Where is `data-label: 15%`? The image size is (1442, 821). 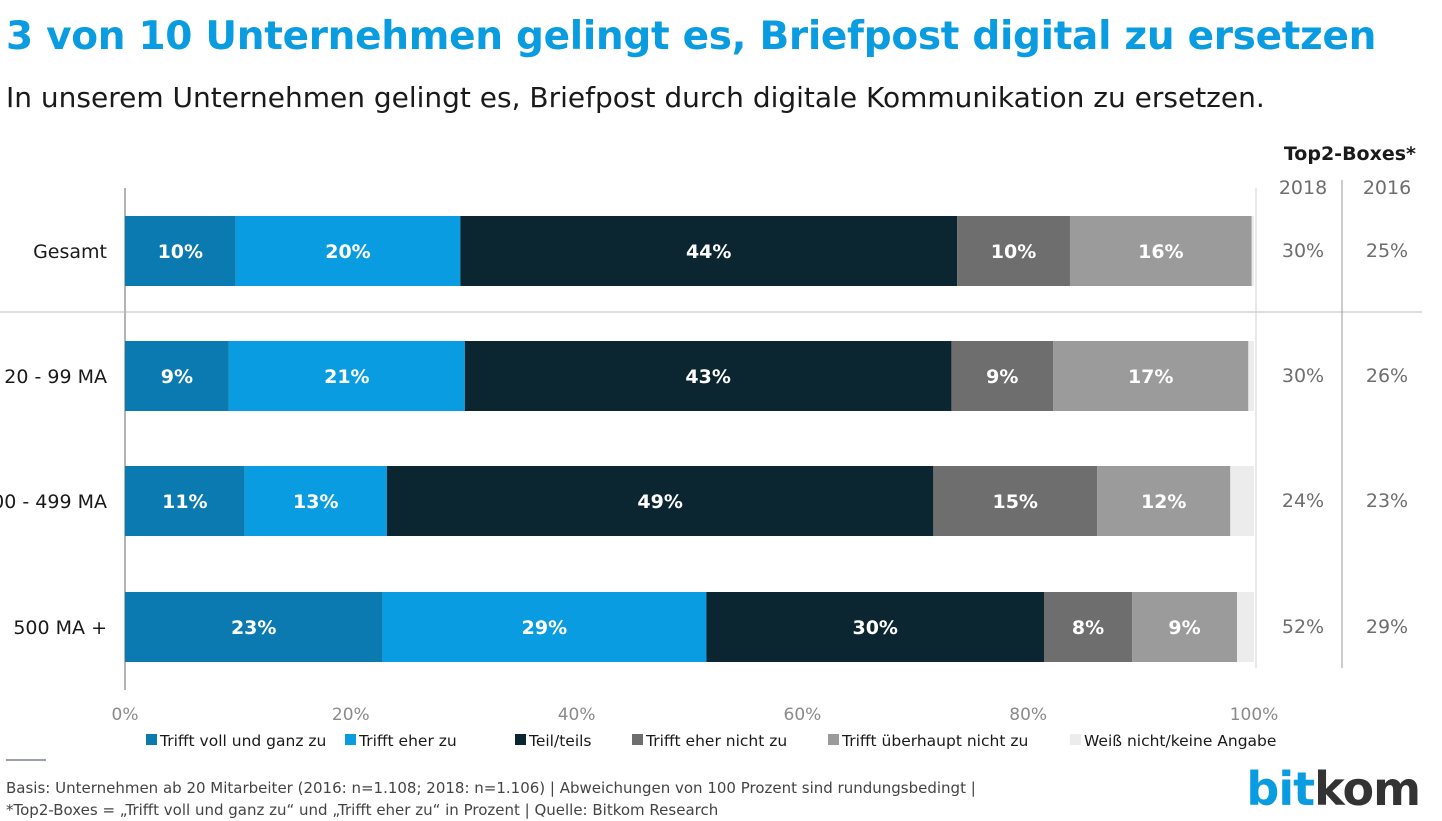 data-label: 15% is located at coordinates (1014, 502).